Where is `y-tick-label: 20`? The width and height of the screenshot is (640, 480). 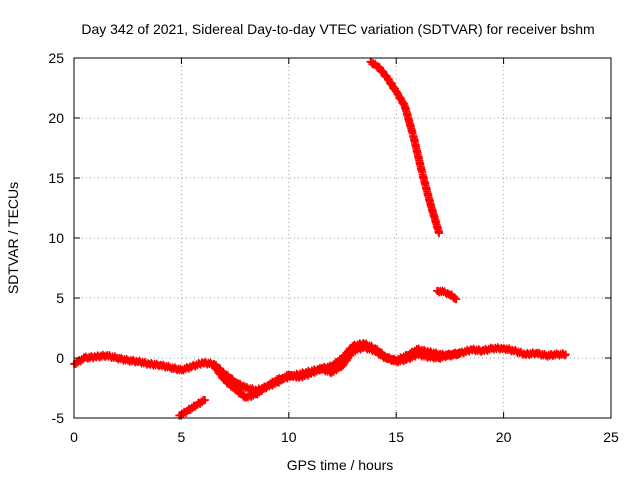 y-tick-label: 20 is located at coordinates (56, 118).